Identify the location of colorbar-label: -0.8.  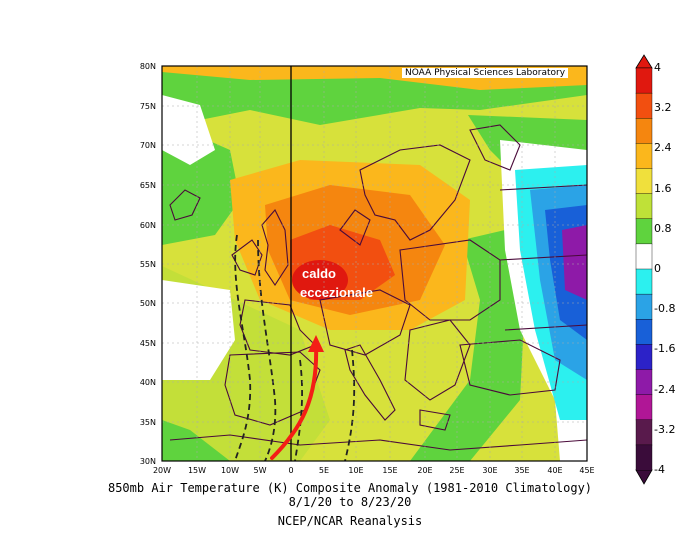
(665, 309).